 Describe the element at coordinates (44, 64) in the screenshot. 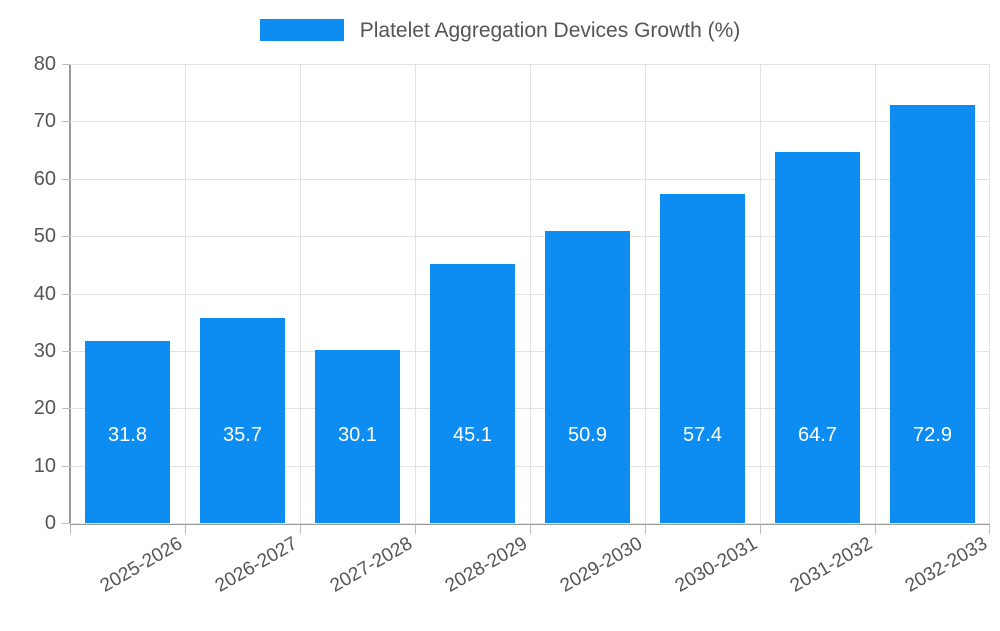

I see `y-axis-tick-label: 80` at that location.